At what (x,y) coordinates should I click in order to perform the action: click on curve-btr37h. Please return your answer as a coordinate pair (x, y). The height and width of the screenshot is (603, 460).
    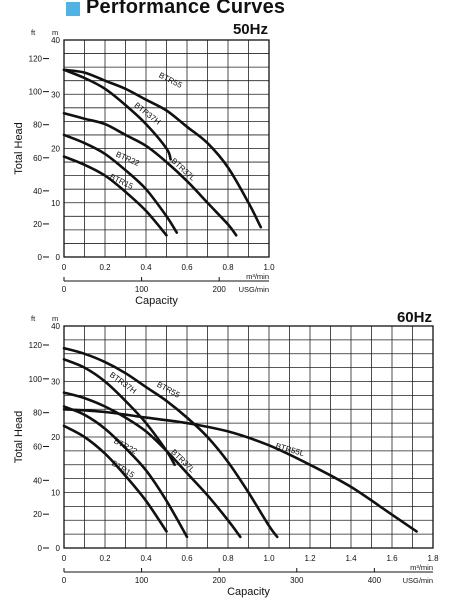
    Looking at the image, I should click on (117, 114).